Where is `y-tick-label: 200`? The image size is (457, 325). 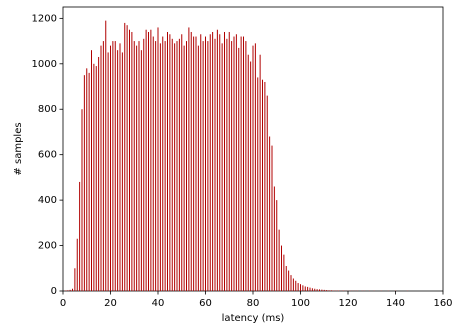
y-tick-label: 200 is located at coordinates (47, 246).